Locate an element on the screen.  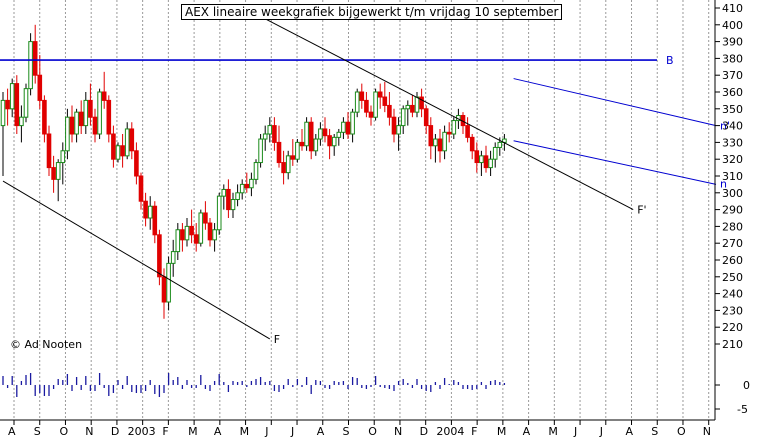
y-tick-label: 240 is located at coordinates (732, 294).